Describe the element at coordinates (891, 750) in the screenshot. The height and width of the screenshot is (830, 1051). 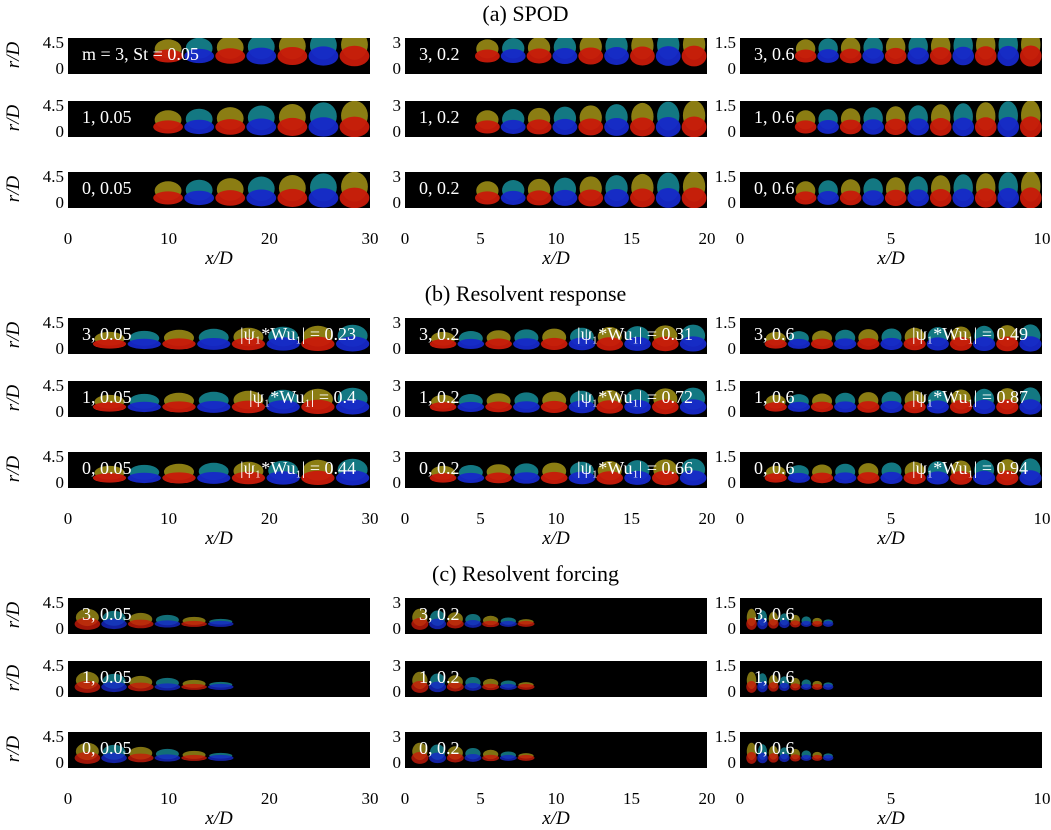
I see `contour-panel: 0, 0.6` at that location.